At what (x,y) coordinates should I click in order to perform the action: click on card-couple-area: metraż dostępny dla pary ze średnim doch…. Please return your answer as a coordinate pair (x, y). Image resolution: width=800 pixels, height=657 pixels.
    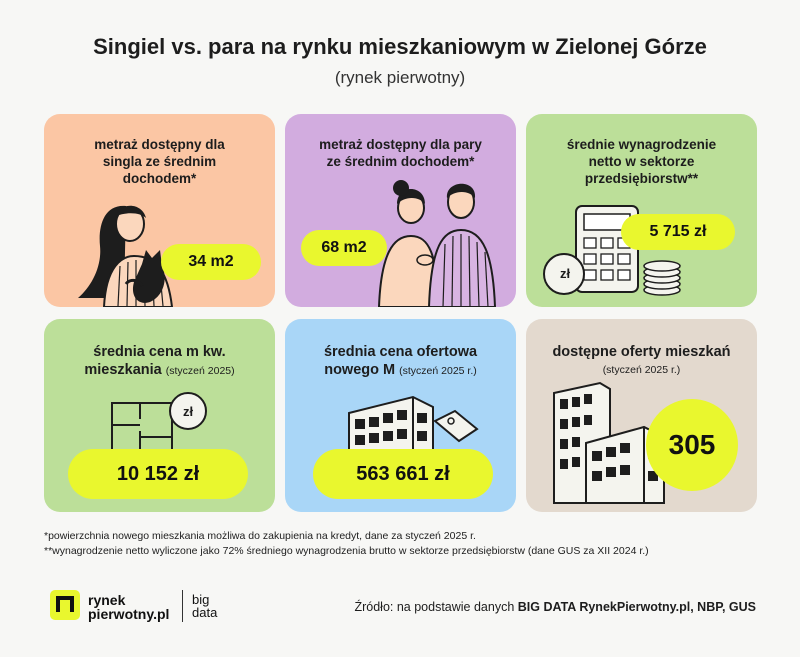
    Looking at the image, I should click on (400, 210).